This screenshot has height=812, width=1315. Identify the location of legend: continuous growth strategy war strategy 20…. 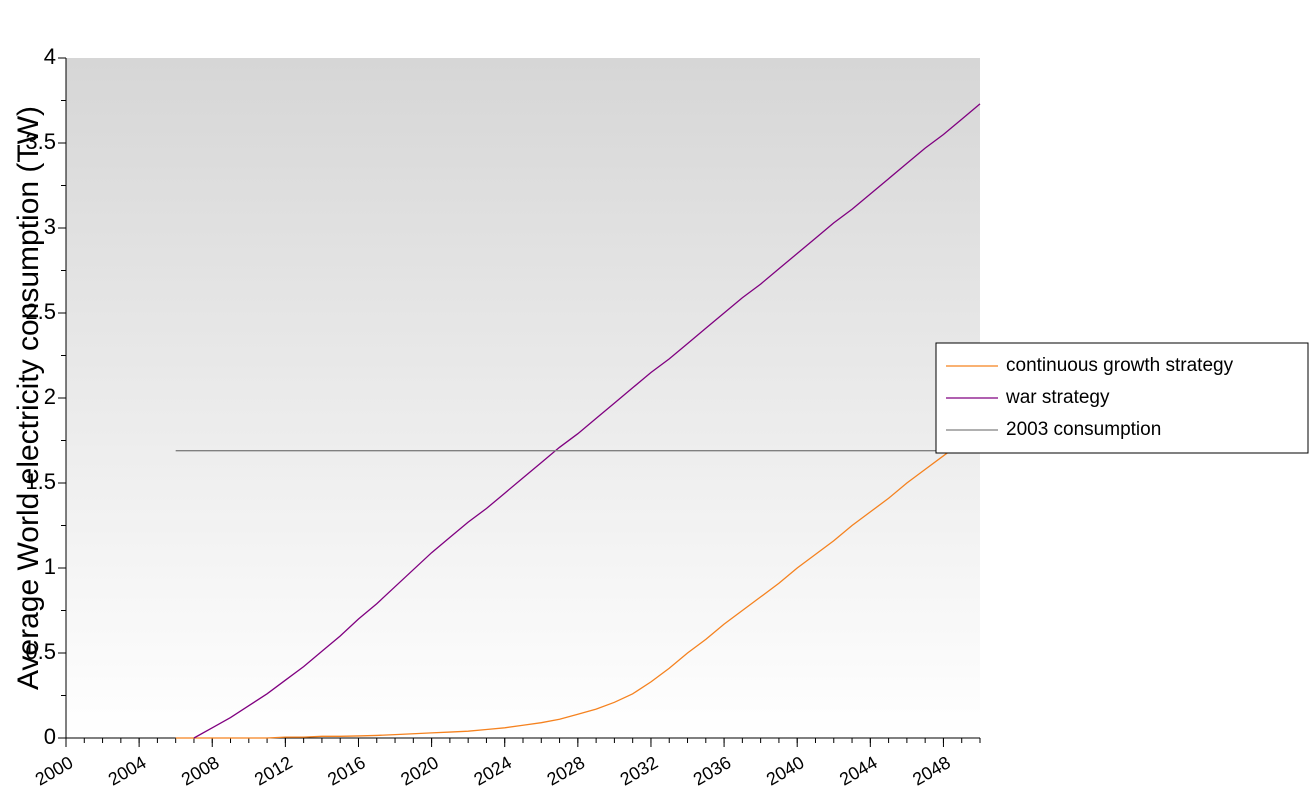
(1122, 398).